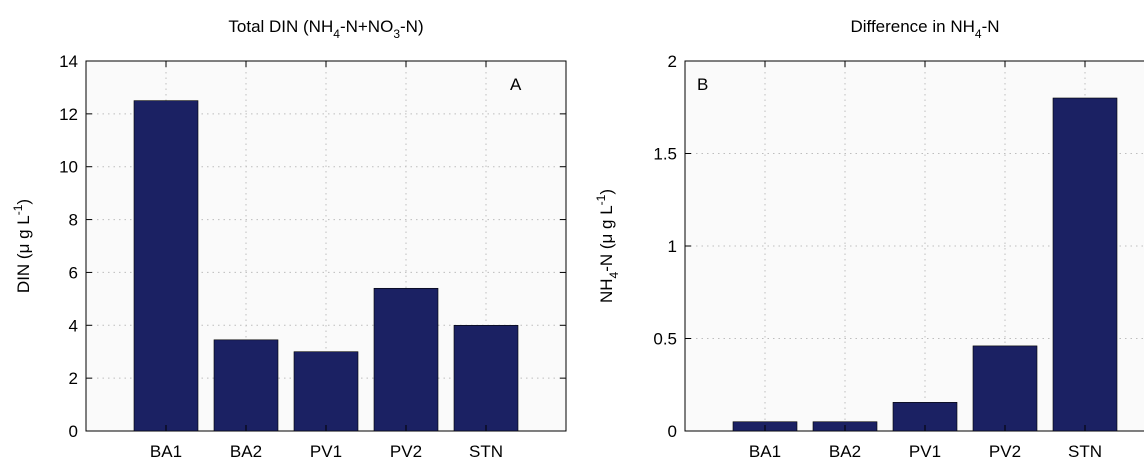  I want to click on y-tick-label: 1.5, so click(665, 154).